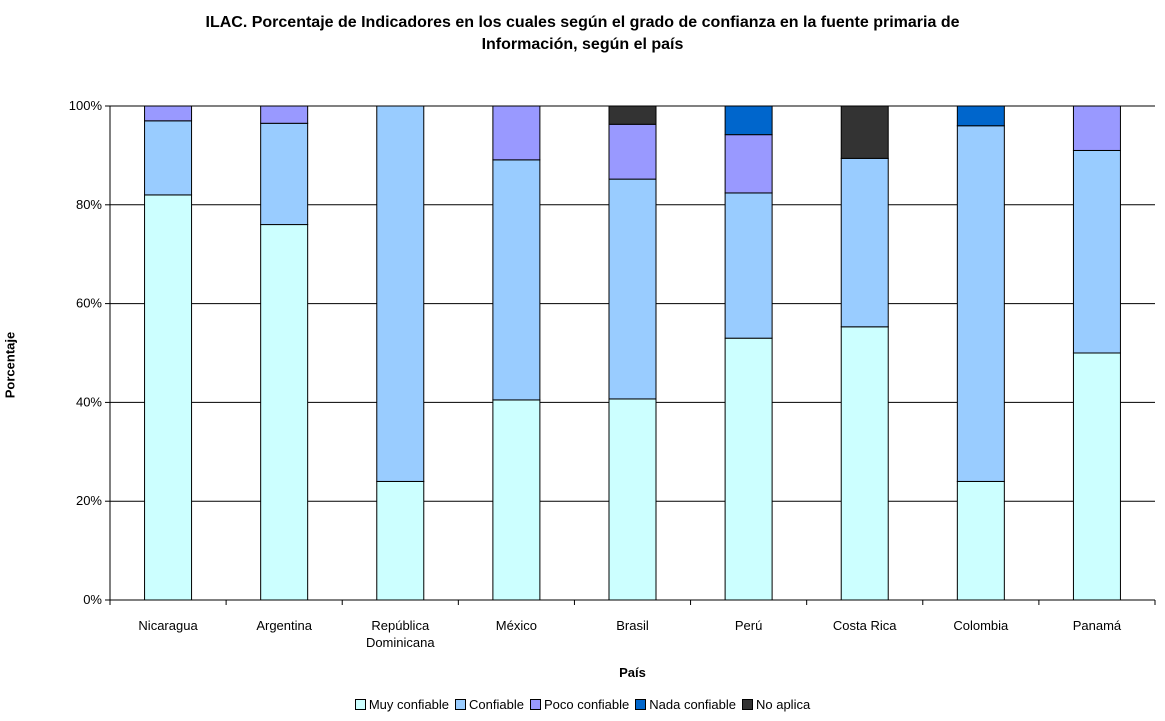 Image resolution: width=1165 pixels, height=721 pixels. Describe the element at coordinates (496, 704) in the screenshot. I see `legend-label: Confiable` at that location.